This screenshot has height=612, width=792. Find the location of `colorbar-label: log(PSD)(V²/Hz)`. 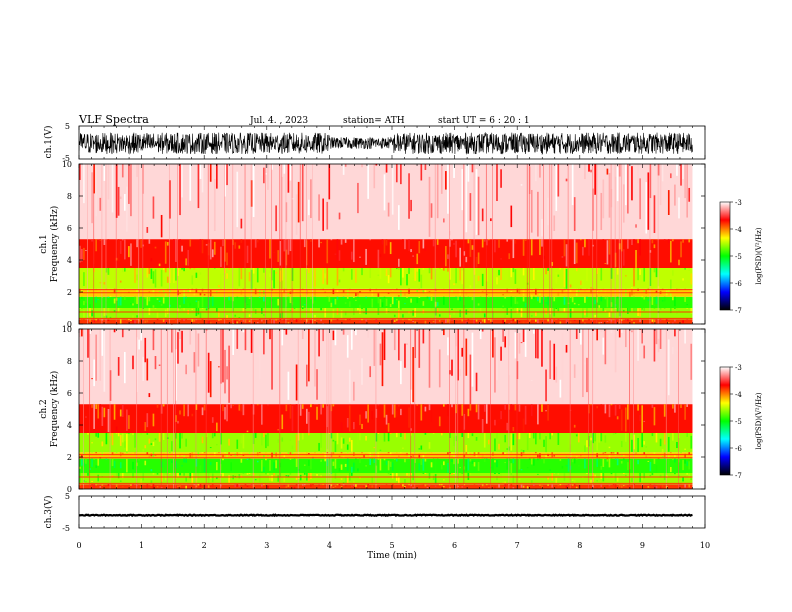

colorbar-label: log(PSD)(V²/Hz) is located at coordinates (759, 420).